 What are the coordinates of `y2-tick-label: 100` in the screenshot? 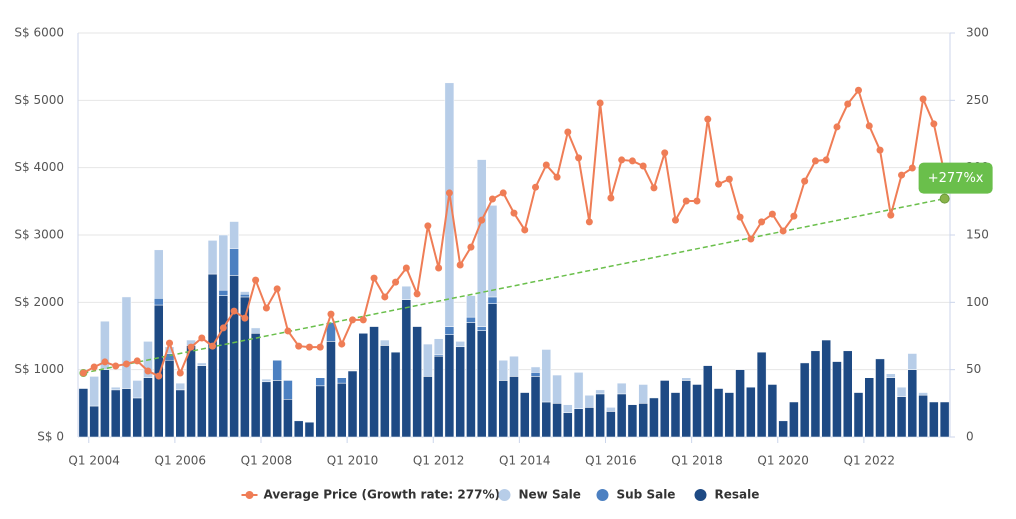 It's located at (977, 302).